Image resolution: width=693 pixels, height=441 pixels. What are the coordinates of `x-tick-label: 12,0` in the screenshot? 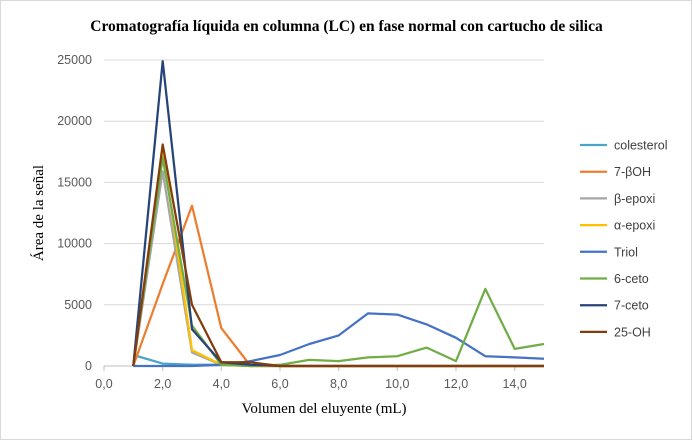 It's located at (456, 384).